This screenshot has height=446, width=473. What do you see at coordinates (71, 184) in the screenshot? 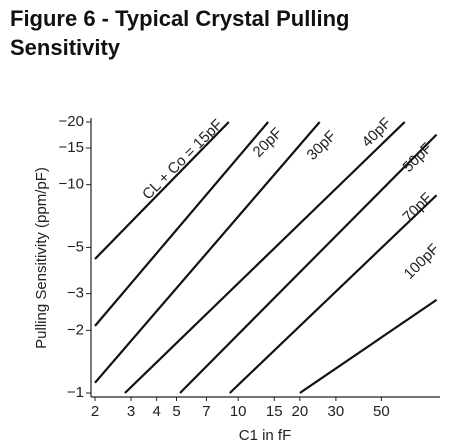
I see `y-tick-label: −10` at bounding box center [71, 184].